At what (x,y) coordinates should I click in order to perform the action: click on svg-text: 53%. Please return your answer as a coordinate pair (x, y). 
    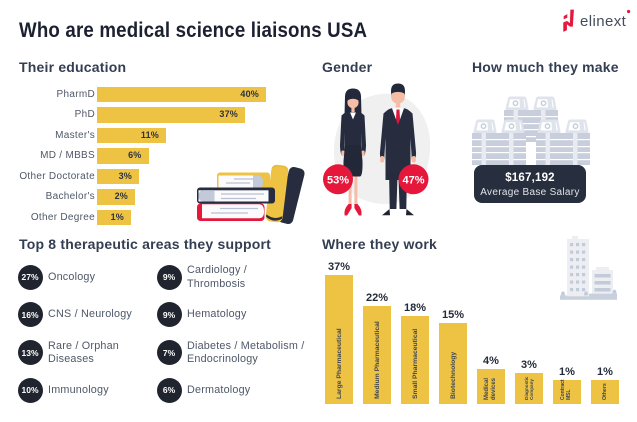
    Looking at the image, I should click on (338, 180).